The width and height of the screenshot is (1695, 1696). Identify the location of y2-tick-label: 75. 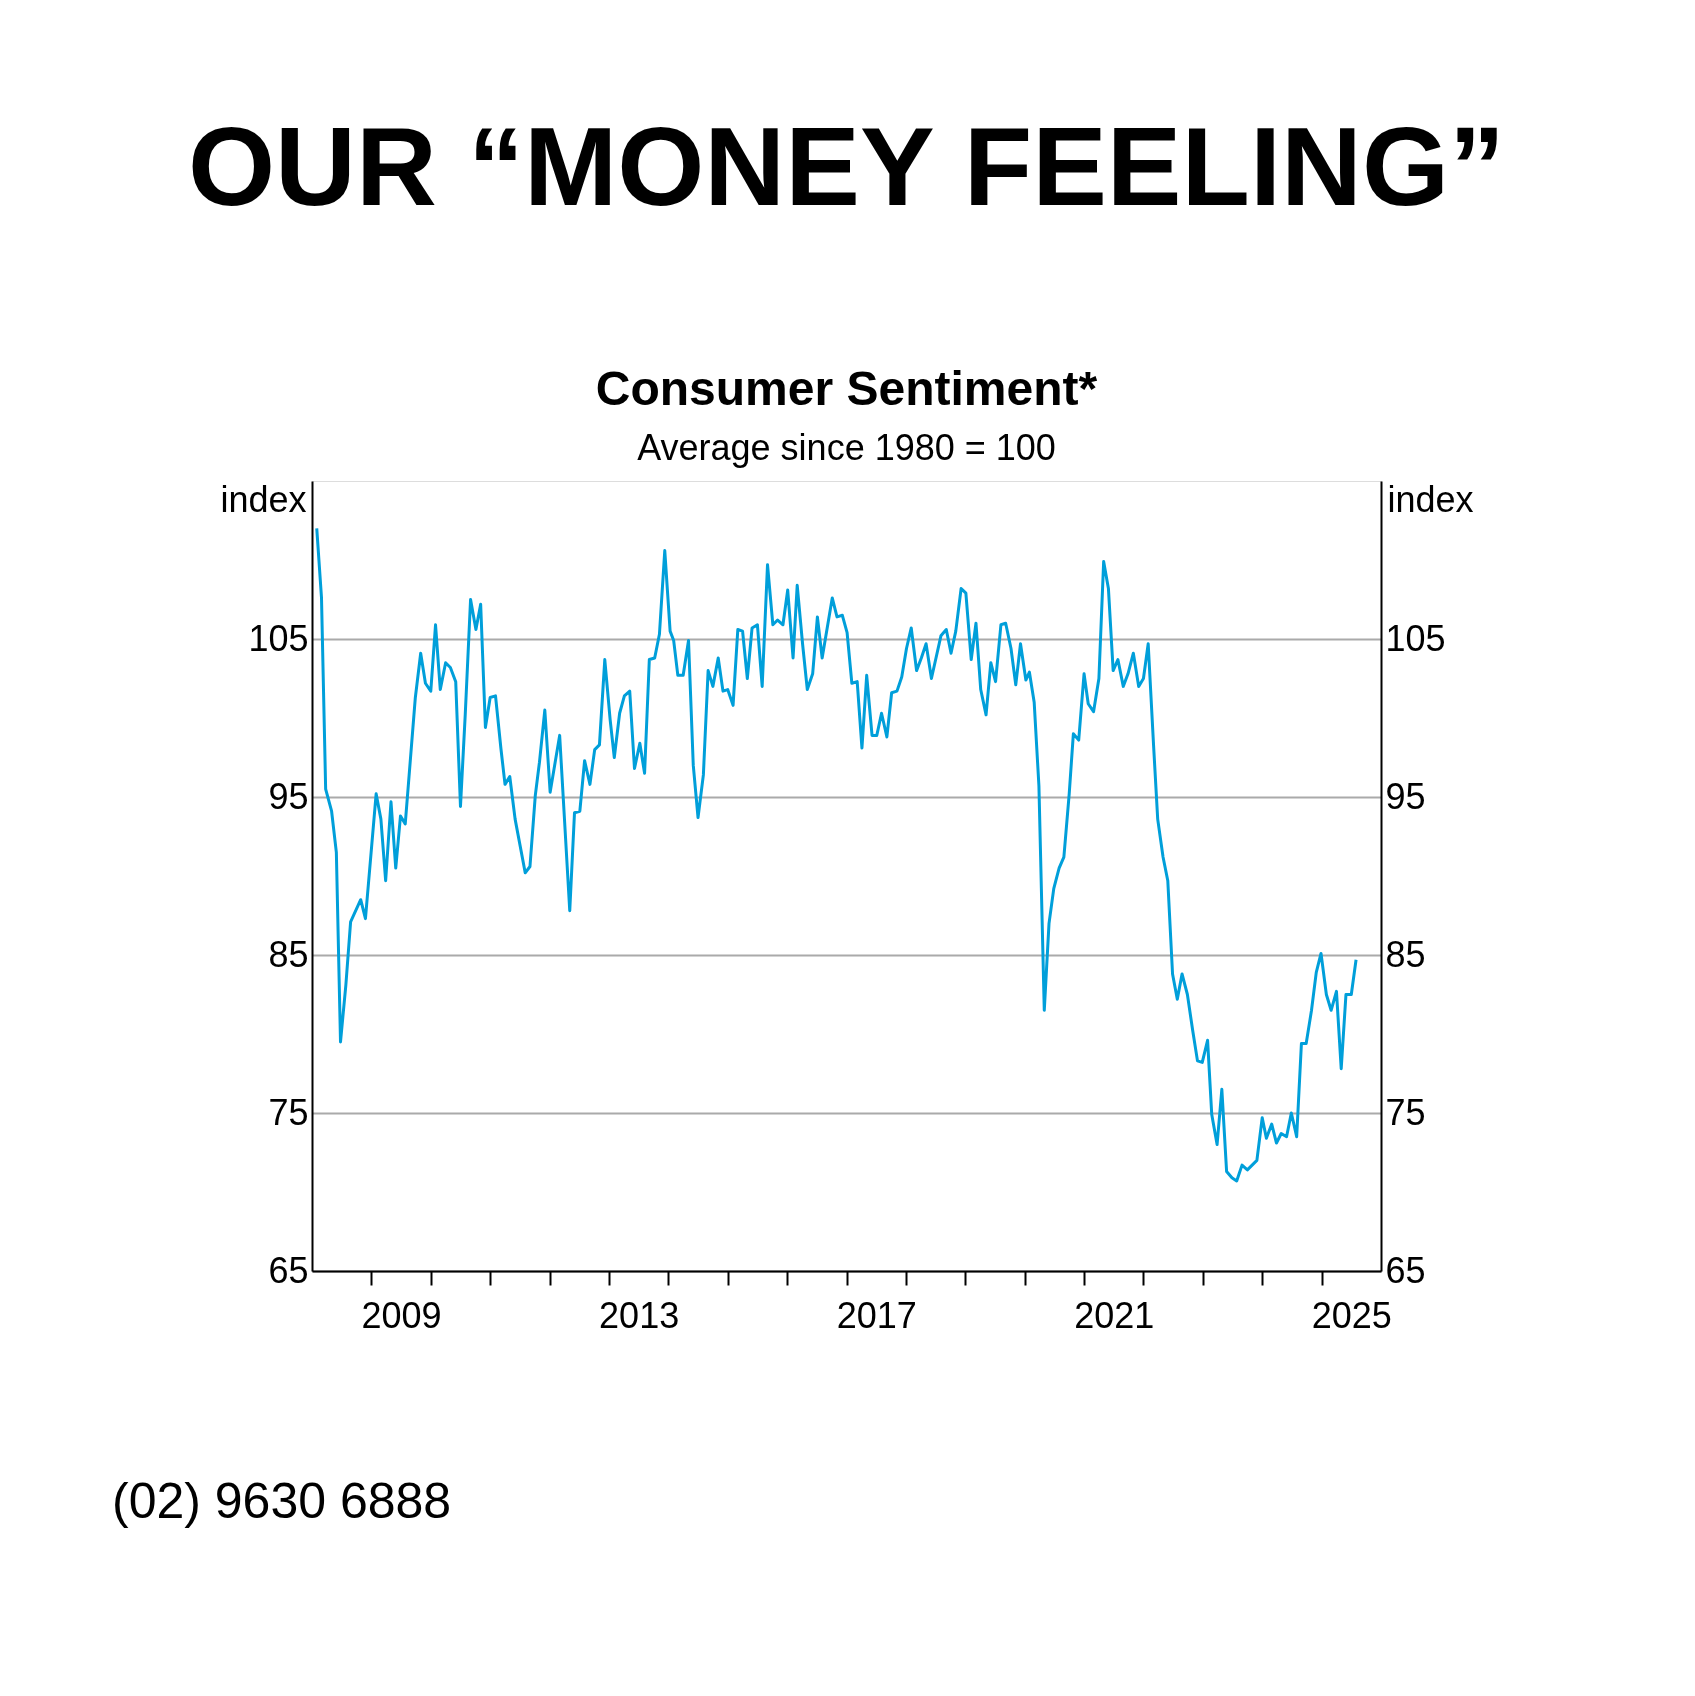
(1405, 1112).